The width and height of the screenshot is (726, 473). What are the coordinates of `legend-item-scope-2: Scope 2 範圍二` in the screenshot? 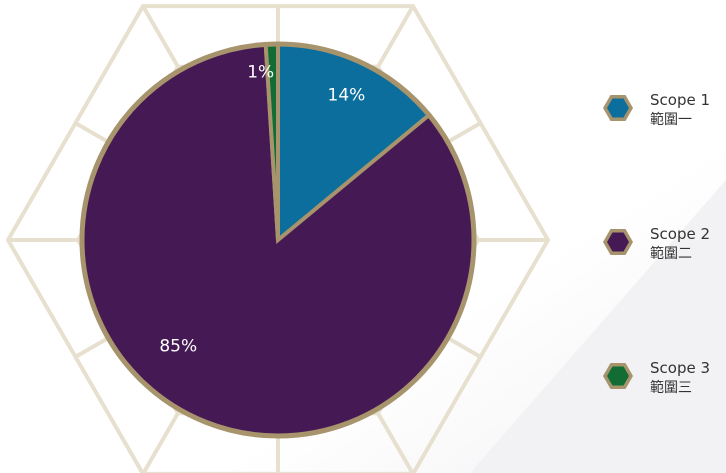 It's located at (662, 242).